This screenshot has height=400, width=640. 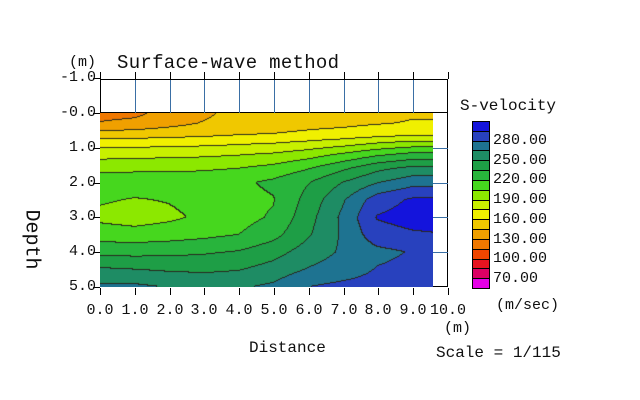 What do you see at coordinates (344, 310) in the screenshot?
I see `x-tick-label: 7.0` at bounding box center [344, 310].